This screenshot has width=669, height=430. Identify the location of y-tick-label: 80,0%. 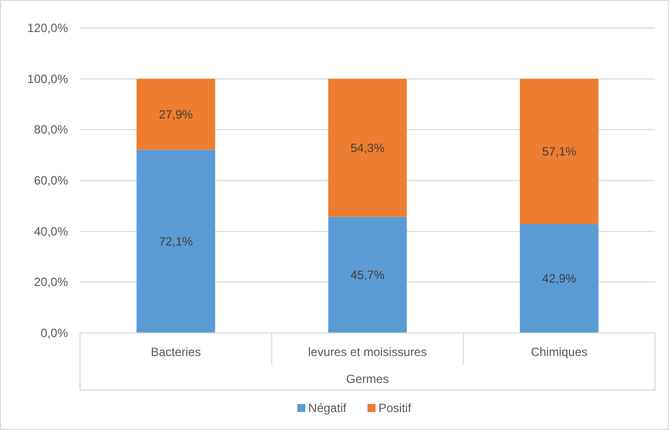
(51, 129).